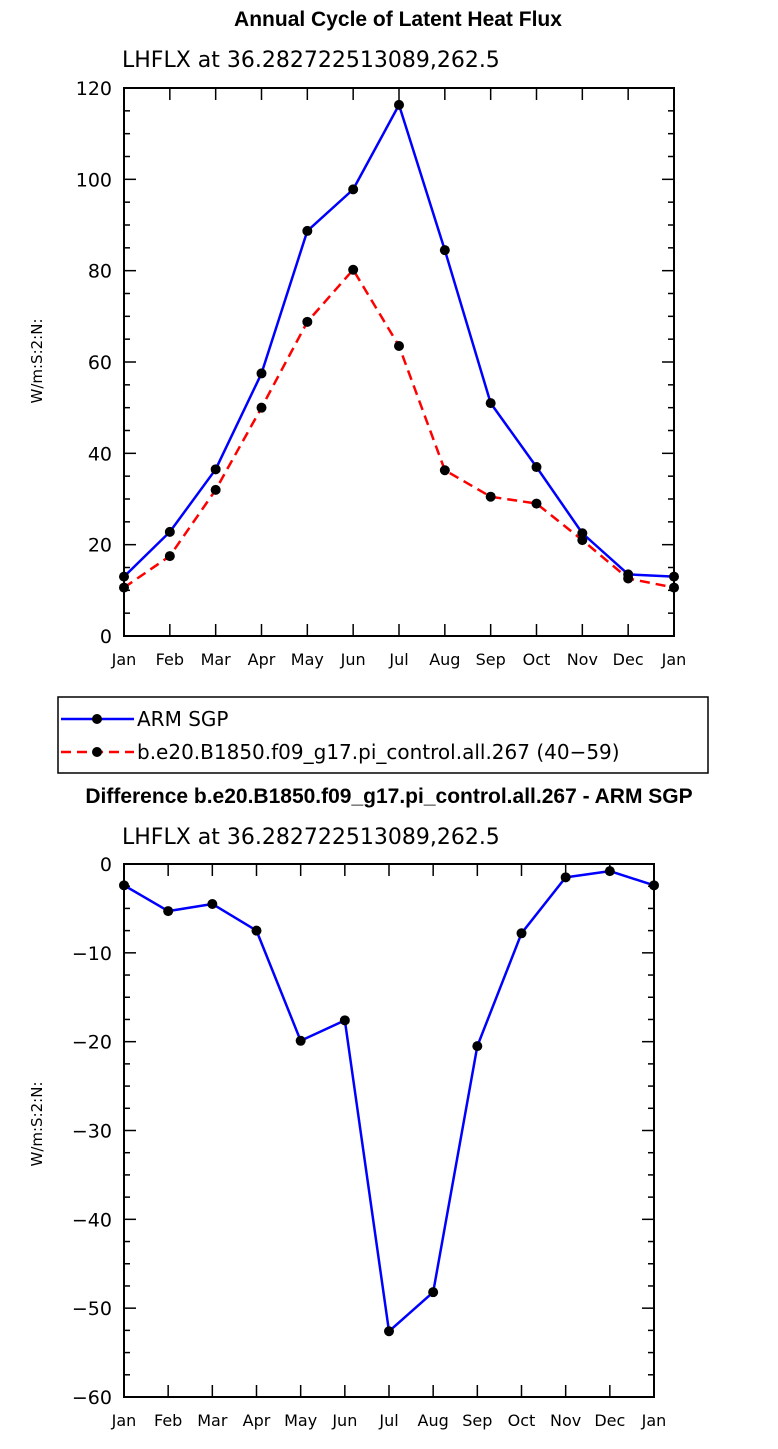 The image size is (778, 1449). What do you see at coordinates (100, 363) in the screenshot?
I see `y-tick-label: 60` at bounding box center [100, 363].